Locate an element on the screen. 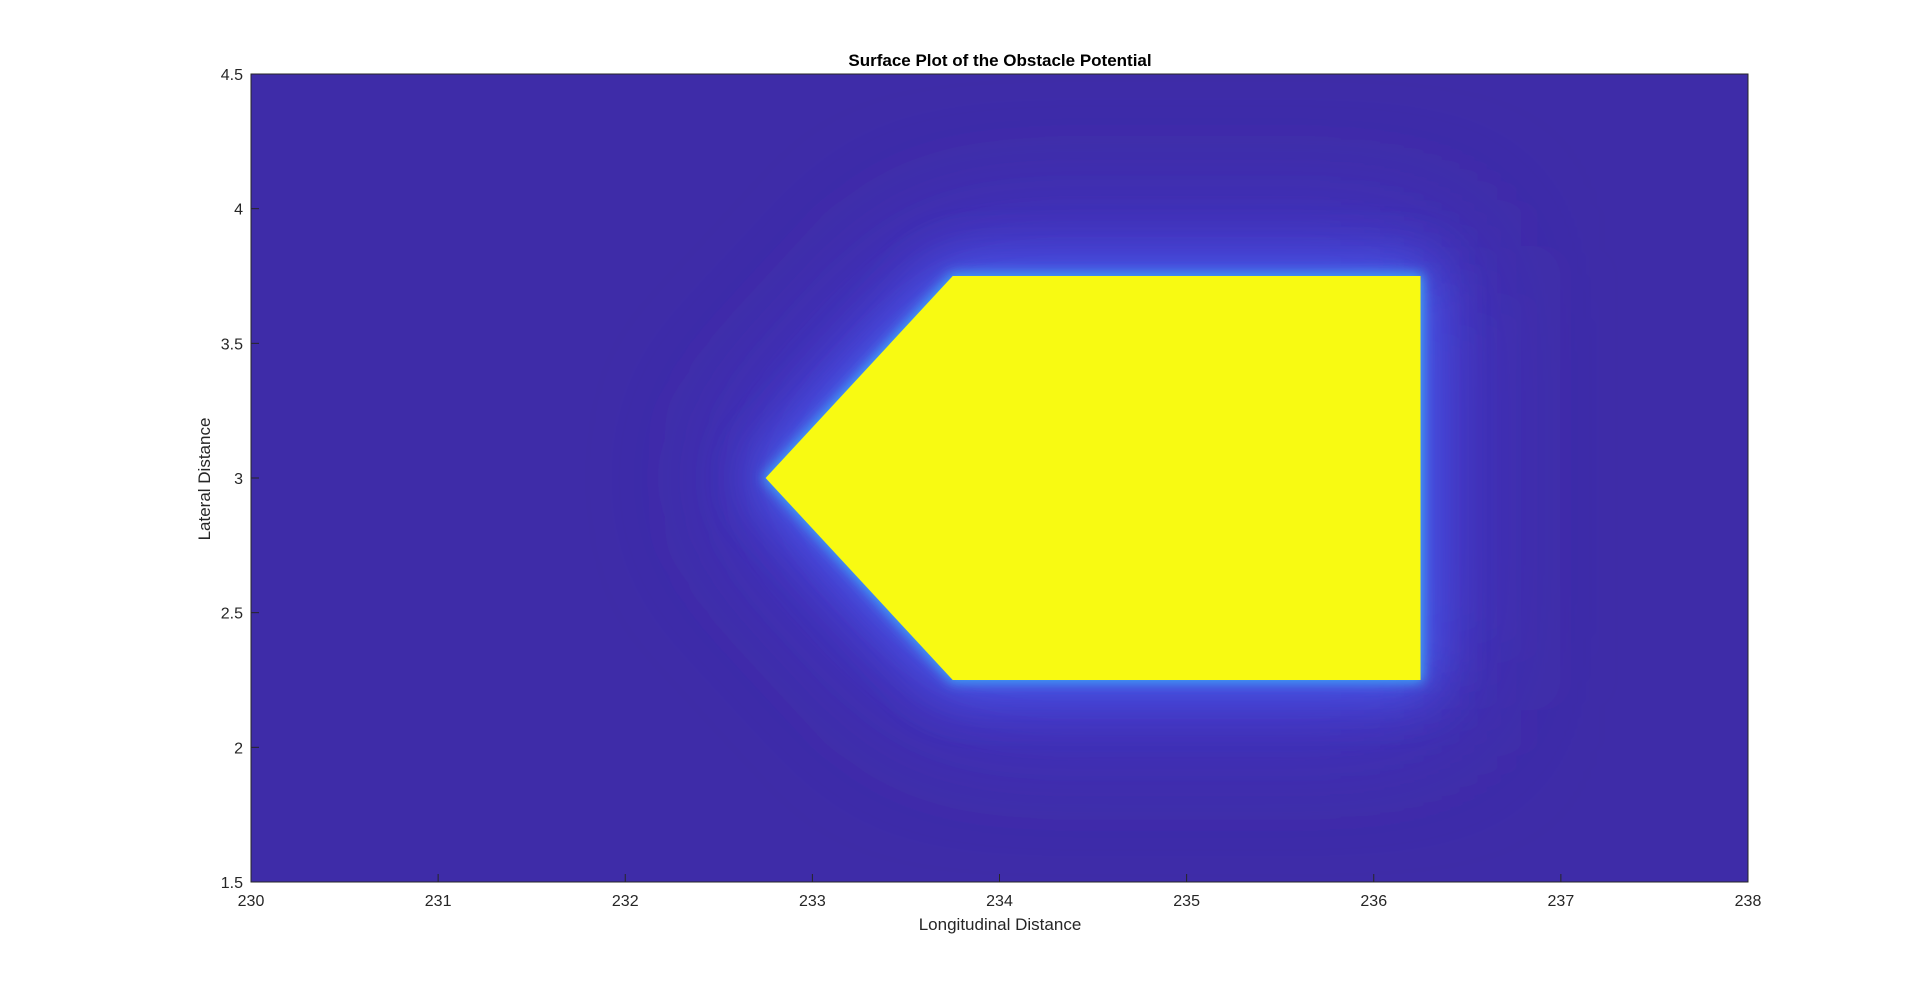 The height and width of the screenshot is (986, 1920). y-tick-label: 3 is located at coordinates (238, 479).